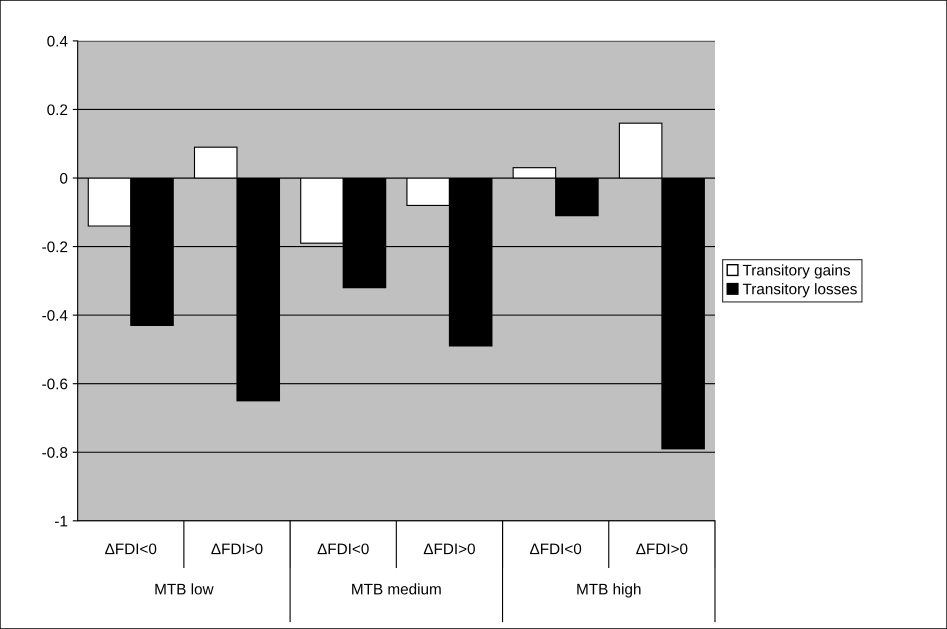 The image size is (947, 629). What do you see at coordinates (608, 590) in the screenshot?
I see `text: MTB high` at bounding box center [608, 590].